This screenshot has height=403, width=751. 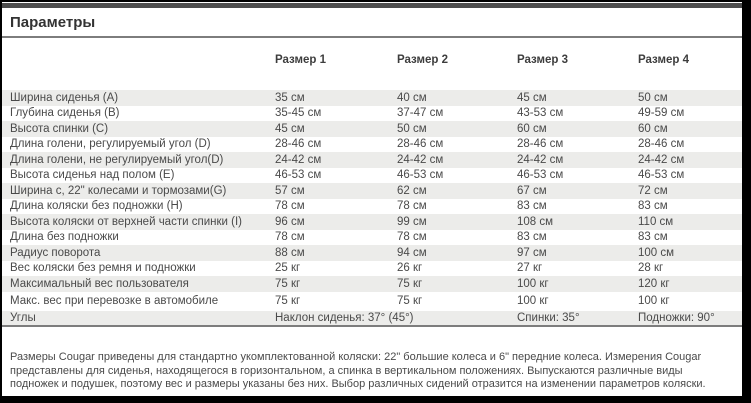 What do you see at coordinates (372, 60) in the screenshot?
I see `table-header-row: Размер 1 Размер 2 Размер 3 Размер 4` at bounding box center [372, 60].